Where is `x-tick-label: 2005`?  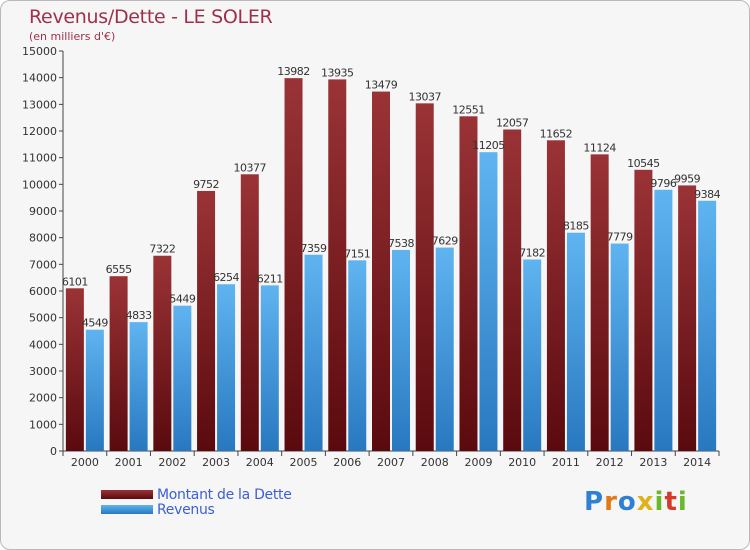 x-tick-label: 2005 is located at coordinates (304, 462).